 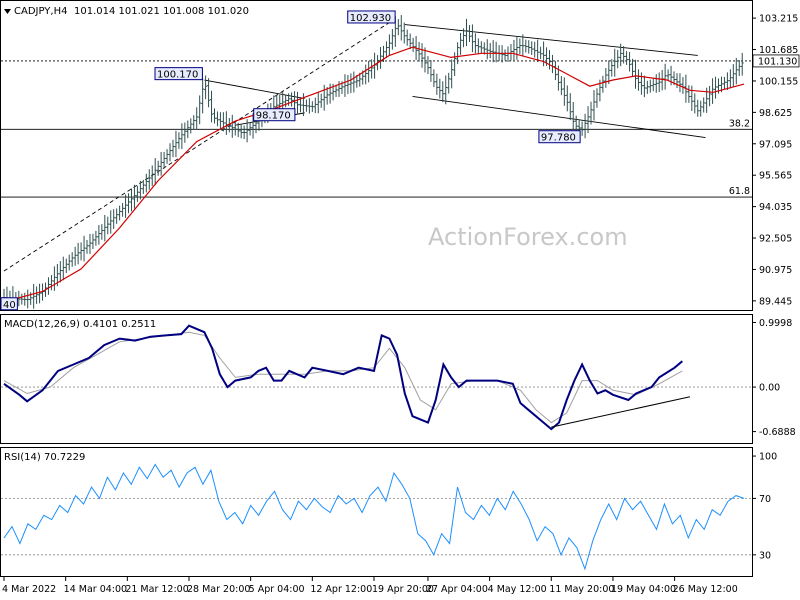 What do you see at coordinates (775, 113) in the screenshot?
I see `price-y-tick-label: 98.625` at bounding box center [775, 113].